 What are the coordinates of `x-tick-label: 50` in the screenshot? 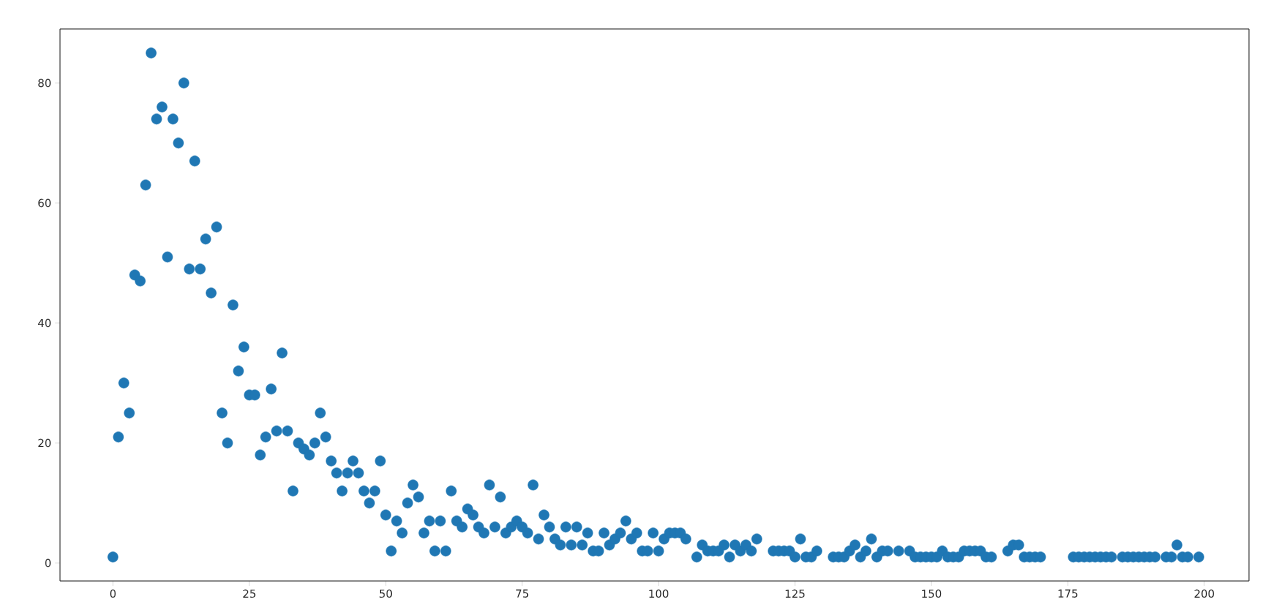 It's located at (385, 593).